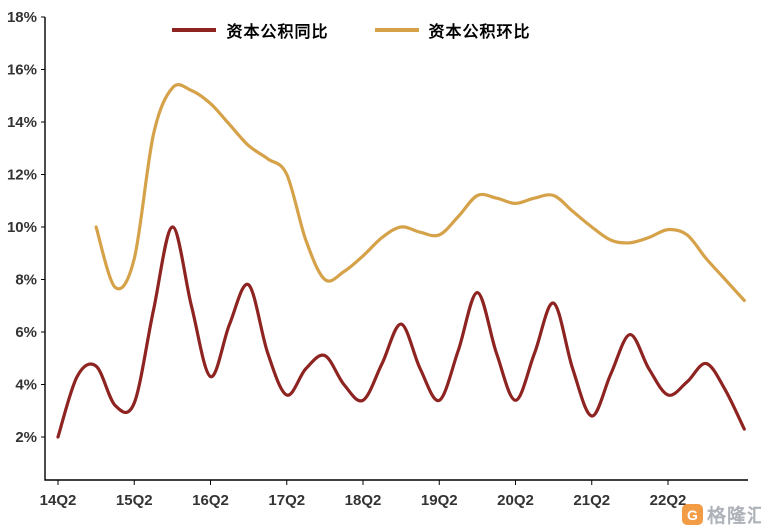 The image size is (761, 530). Describe the element at coordinates (277, 32) in the screenshot. I see `legend-label-yoy: 资本公积同比` at that location.